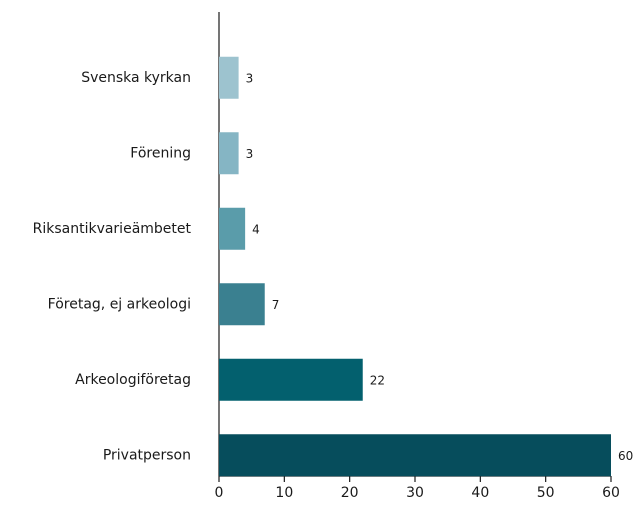 This screenshot has height=524, width=636. What do you see at coordinates (377, 380) in the screenshot?
I see `value-label: 22` at bounding box center [377, 380].